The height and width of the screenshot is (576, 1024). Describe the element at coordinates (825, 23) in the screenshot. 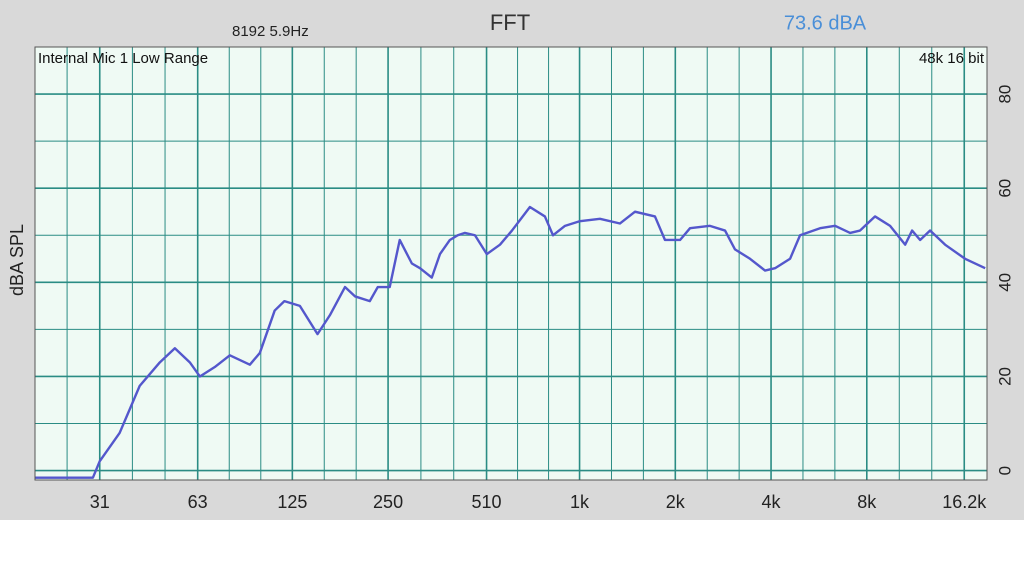

I see `level-readout: 73.6 dBA` at that location.